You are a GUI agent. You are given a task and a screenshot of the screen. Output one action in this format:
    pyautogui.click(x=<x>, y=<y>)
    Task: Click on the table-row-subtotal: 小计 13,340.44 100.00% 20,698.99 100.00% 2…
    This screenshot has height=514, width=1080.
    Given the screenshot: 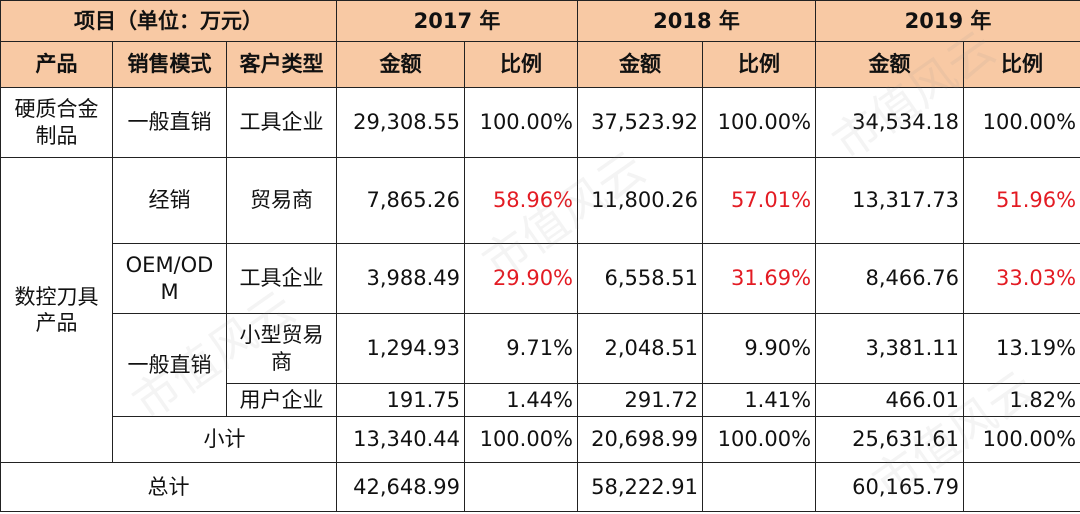 What is the action you would take?
    pyautogui.click(x=540, y=439)
    